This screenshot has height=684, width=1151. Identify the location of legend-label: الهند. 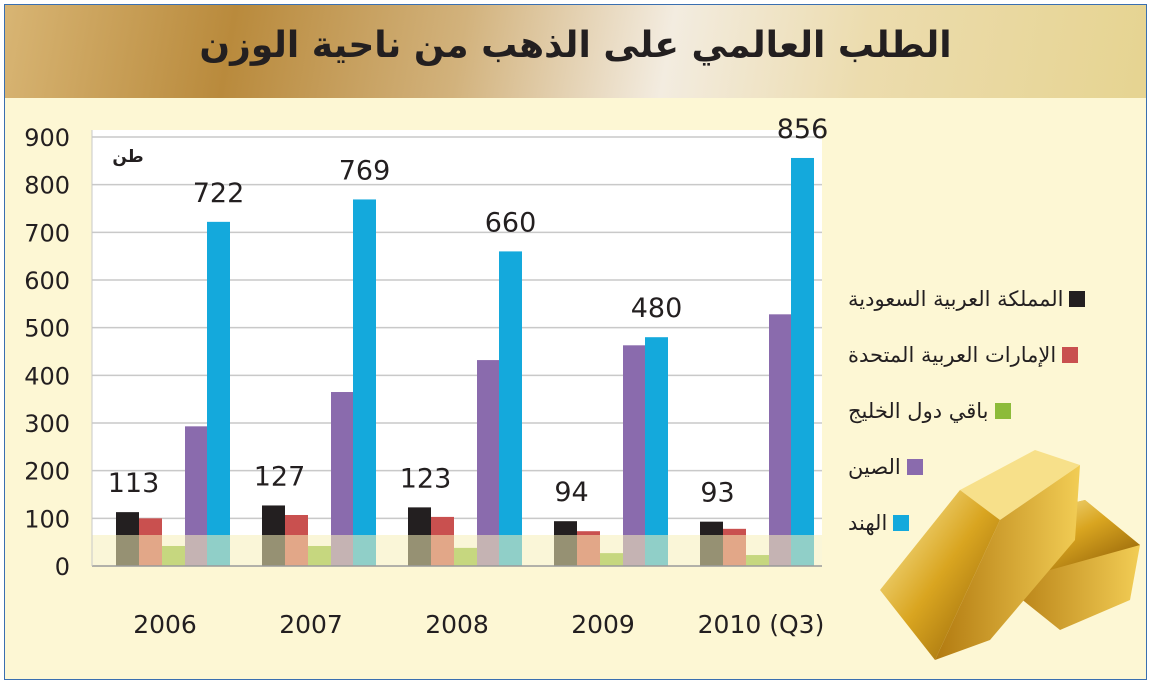
(868, 523).